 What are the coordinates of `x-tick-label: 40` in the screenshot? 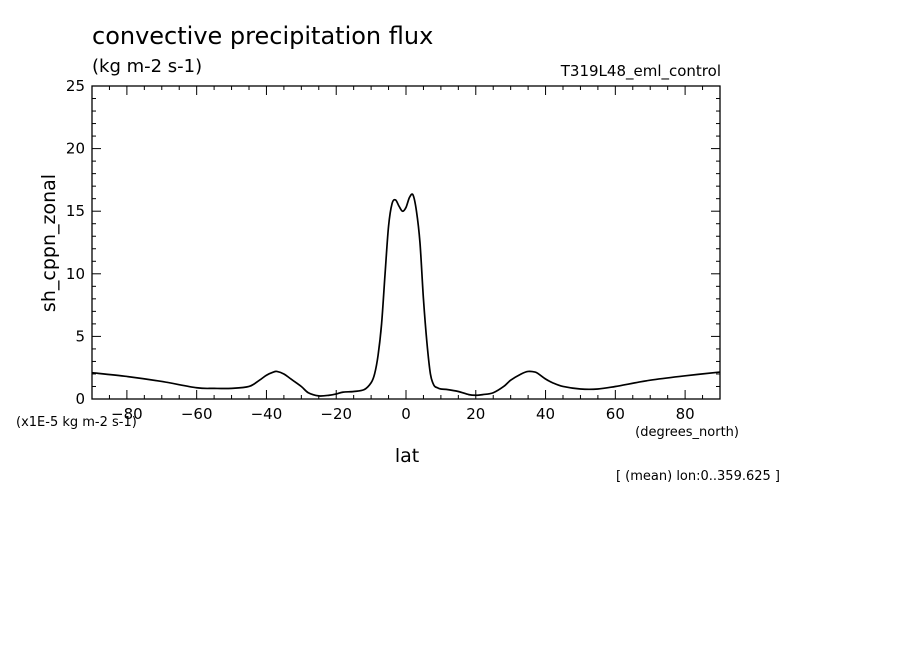 It's located at (545, 414).